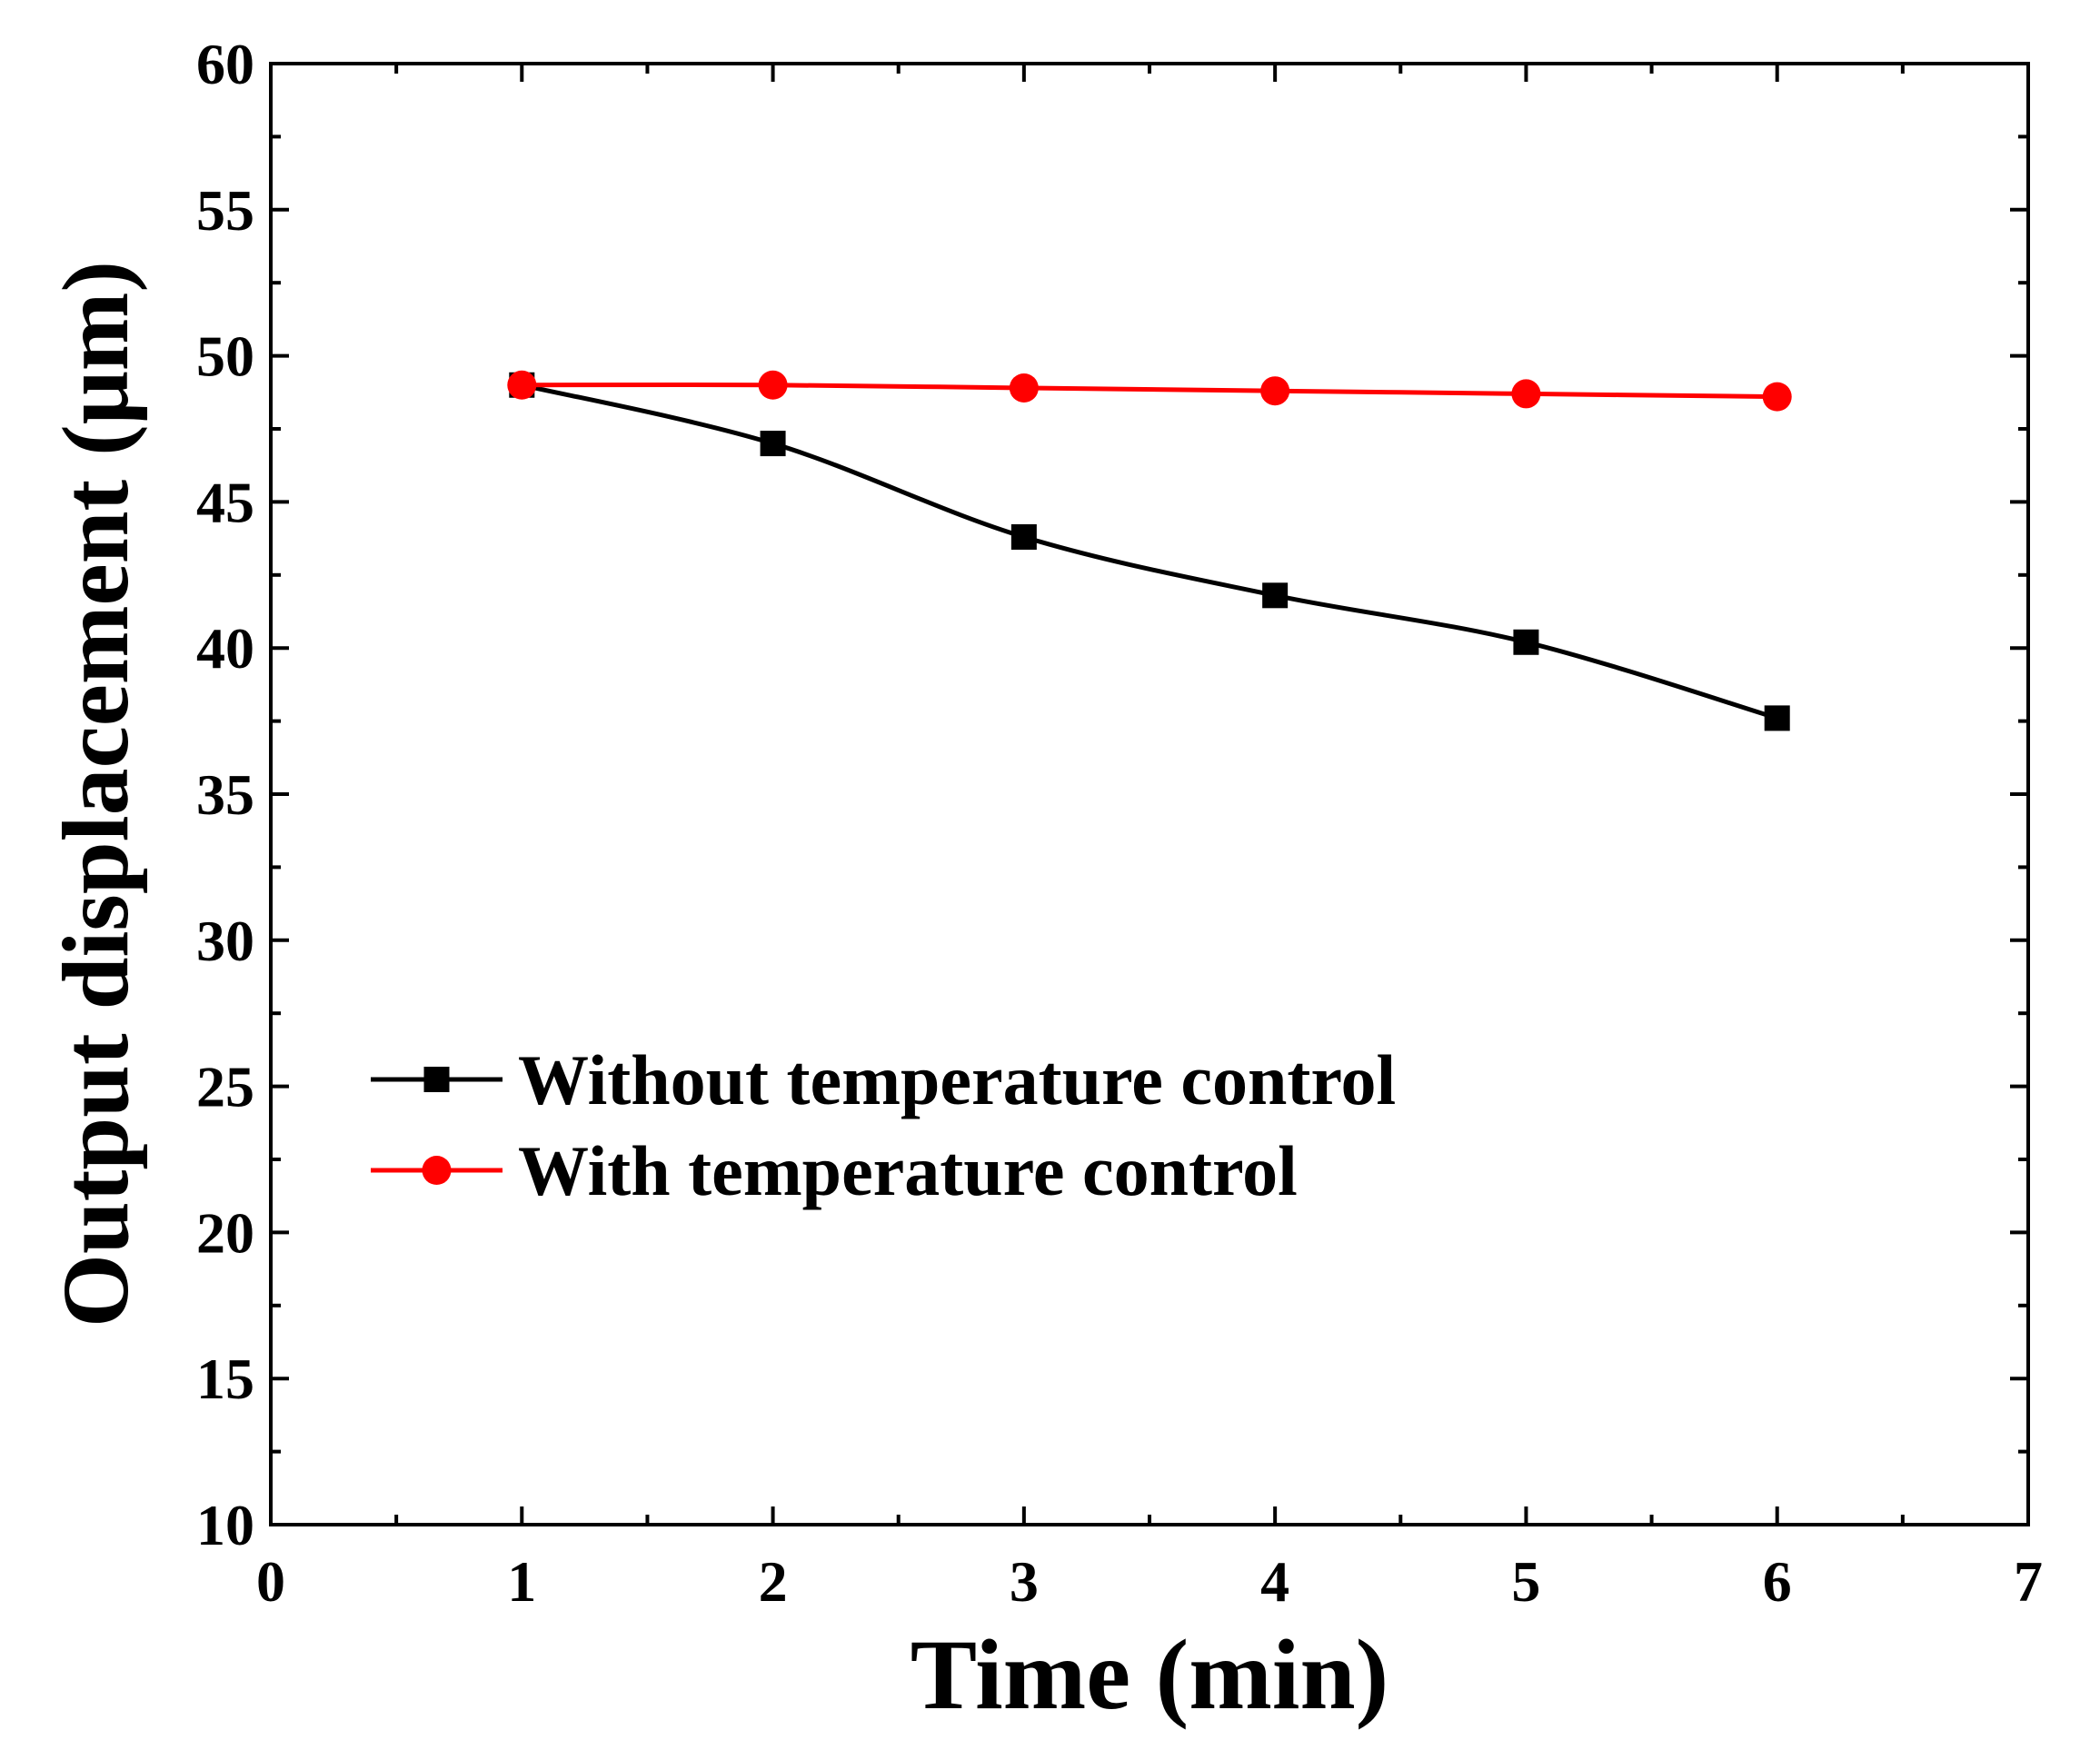  What do you see at coordinates (1777, 1582) in the screenshot?
I see `x-tick-label: 6` at bounding box center [1777, 1582].